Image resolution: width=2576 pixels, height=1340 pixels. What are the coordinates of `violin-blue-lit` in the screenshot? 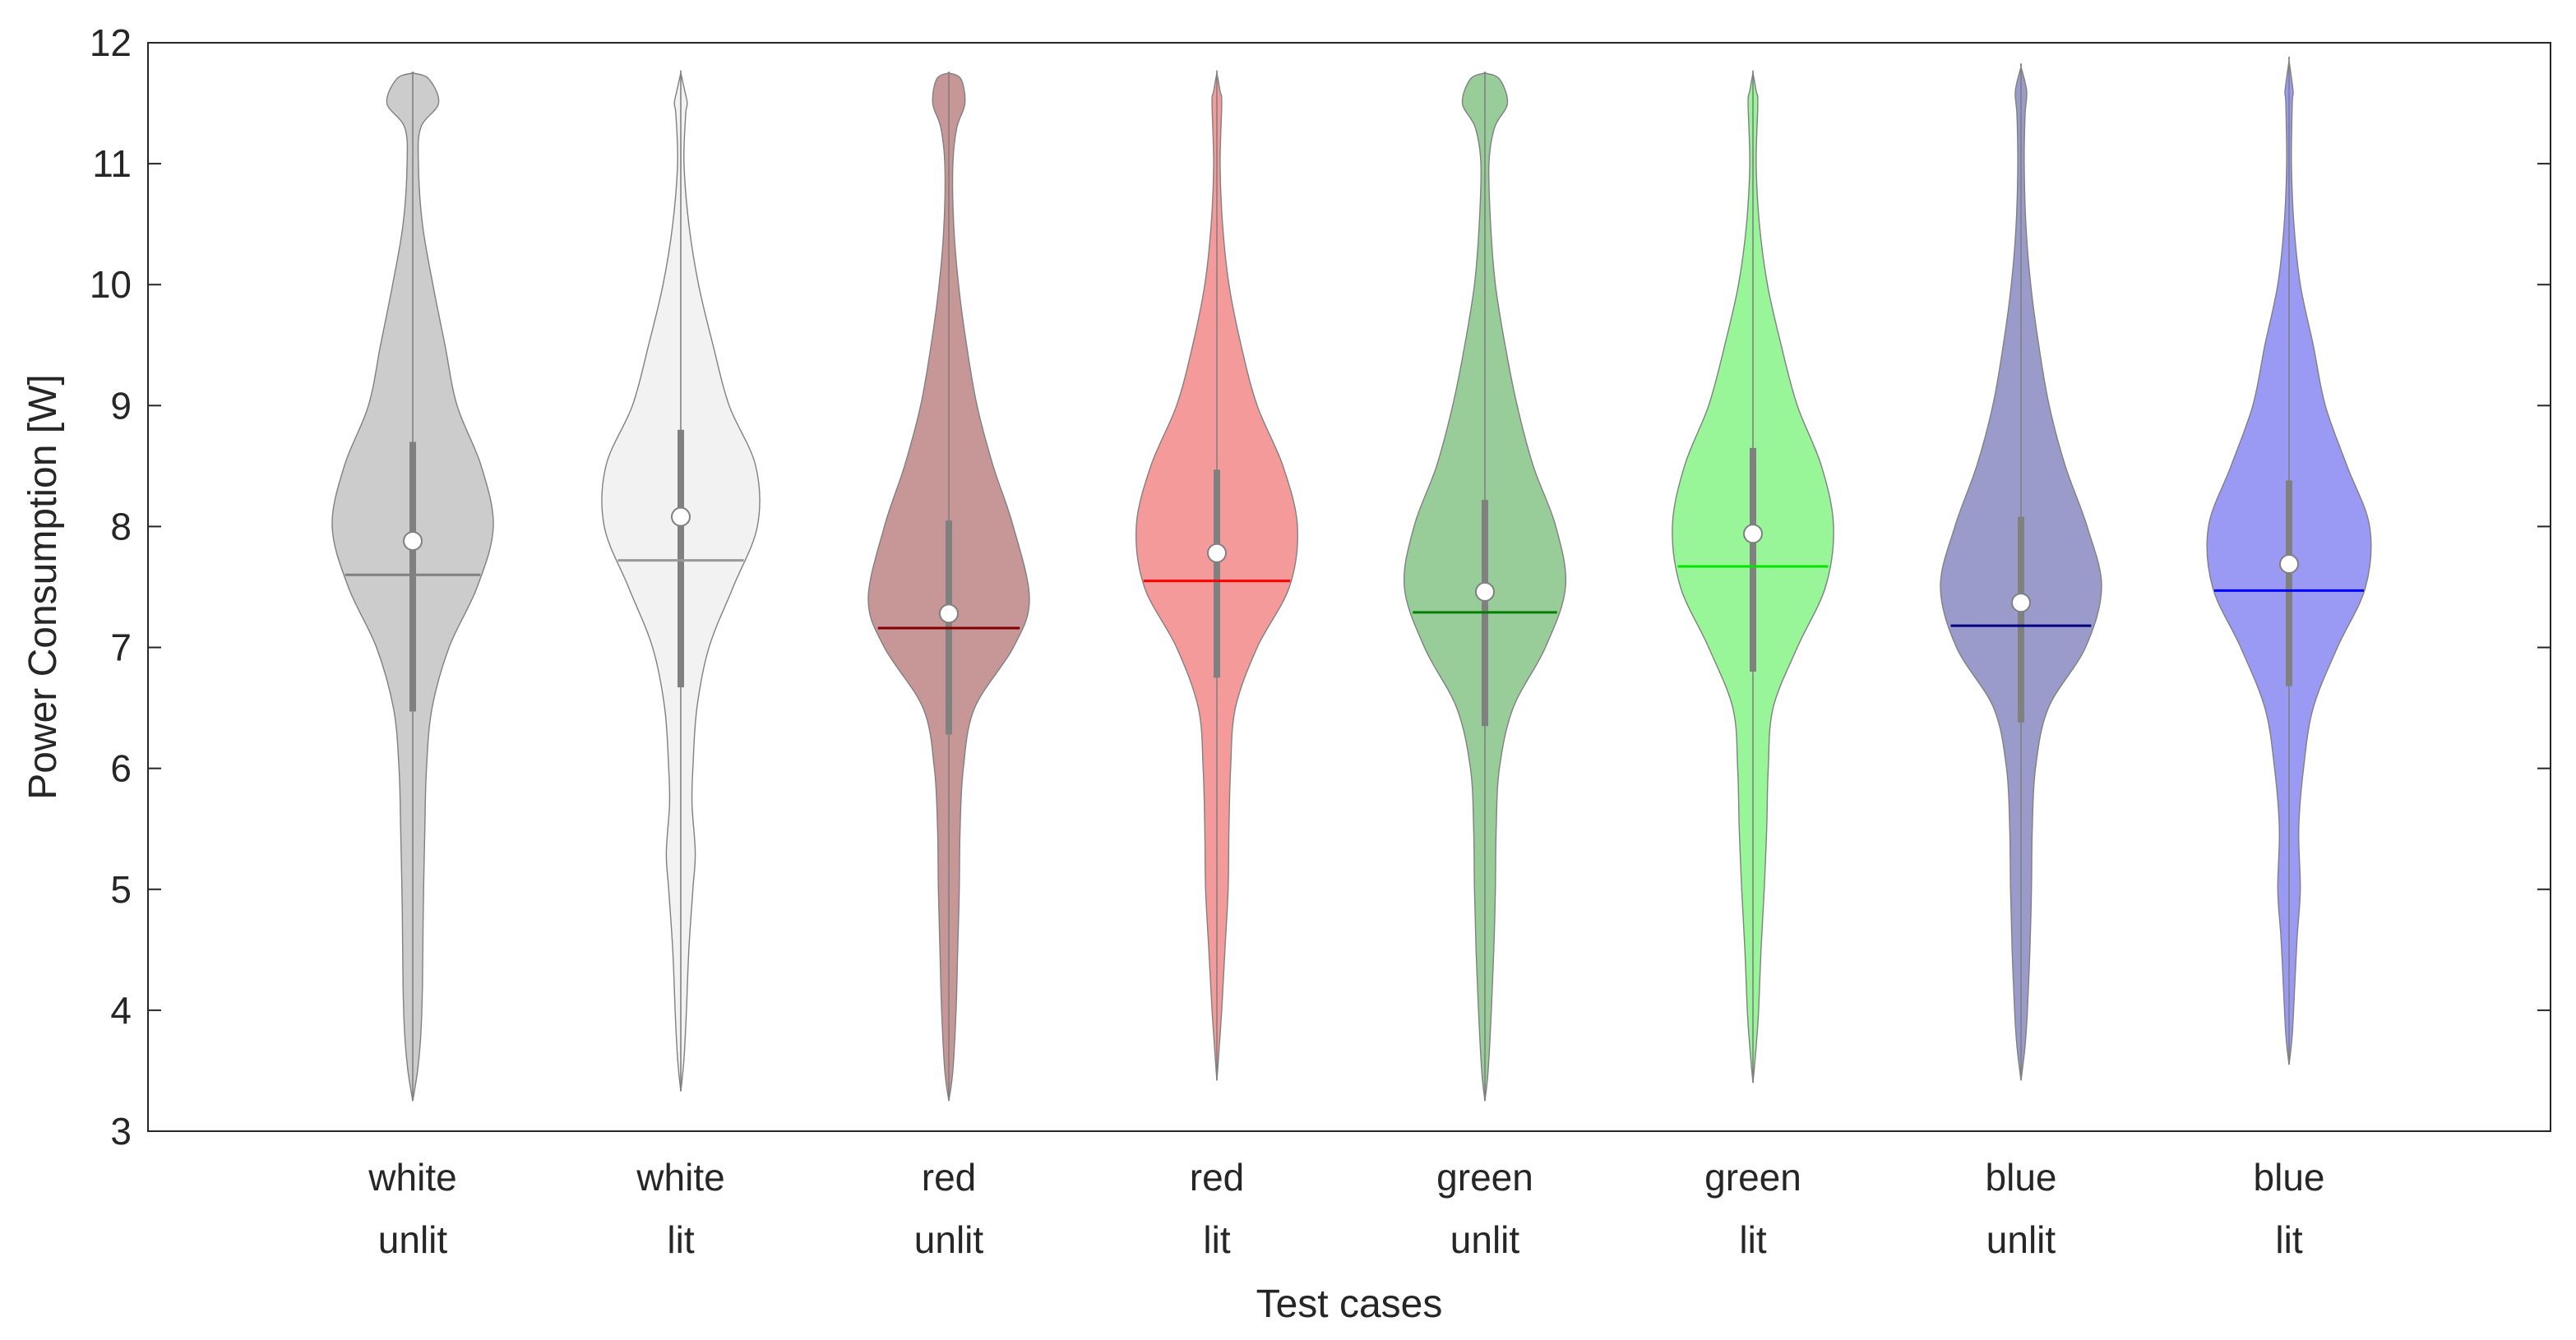 It's located at (2289, 561).